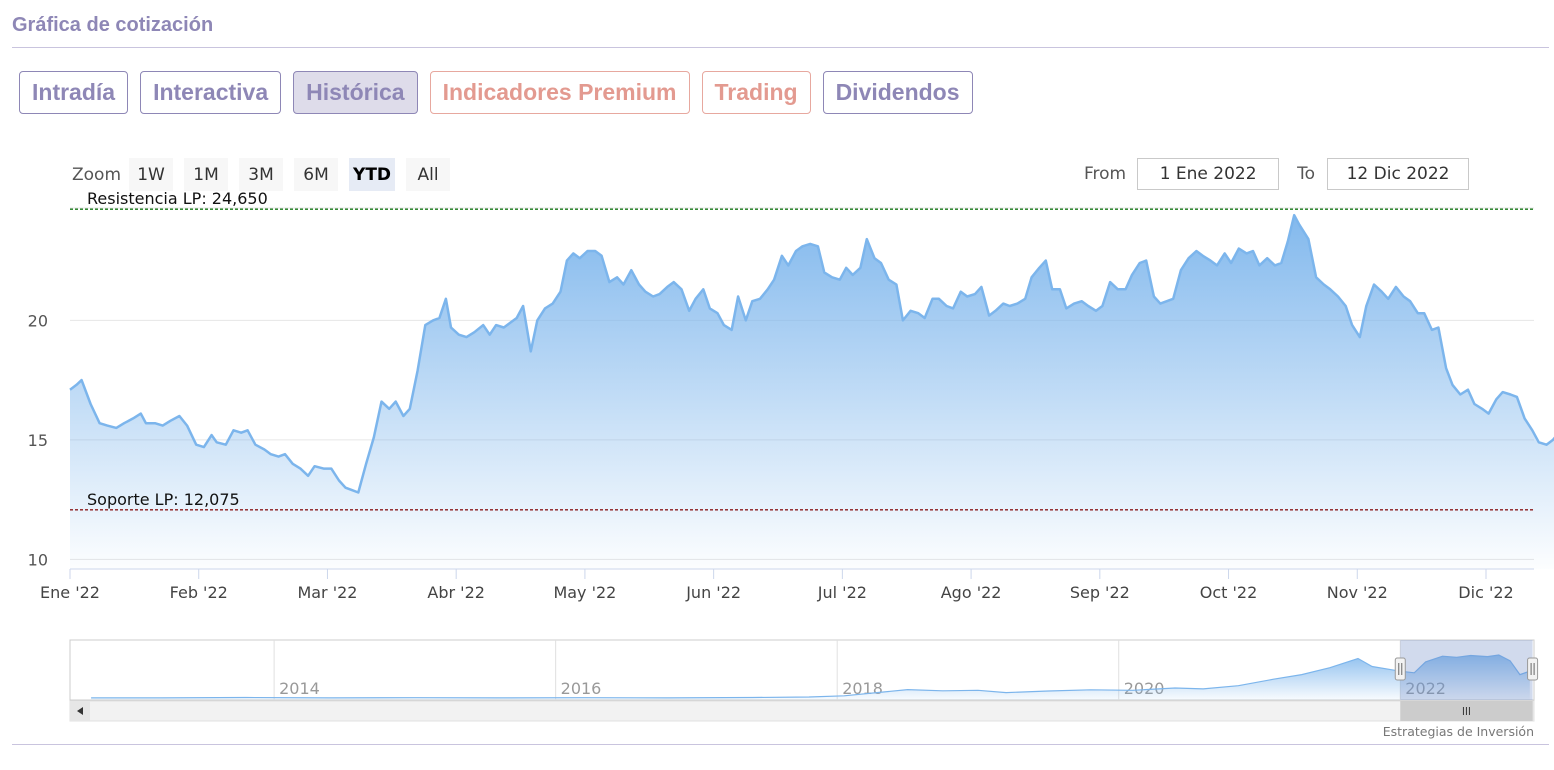  I want to click on resistance-label: Resistencia LP: 24,650, so click(177, 198).